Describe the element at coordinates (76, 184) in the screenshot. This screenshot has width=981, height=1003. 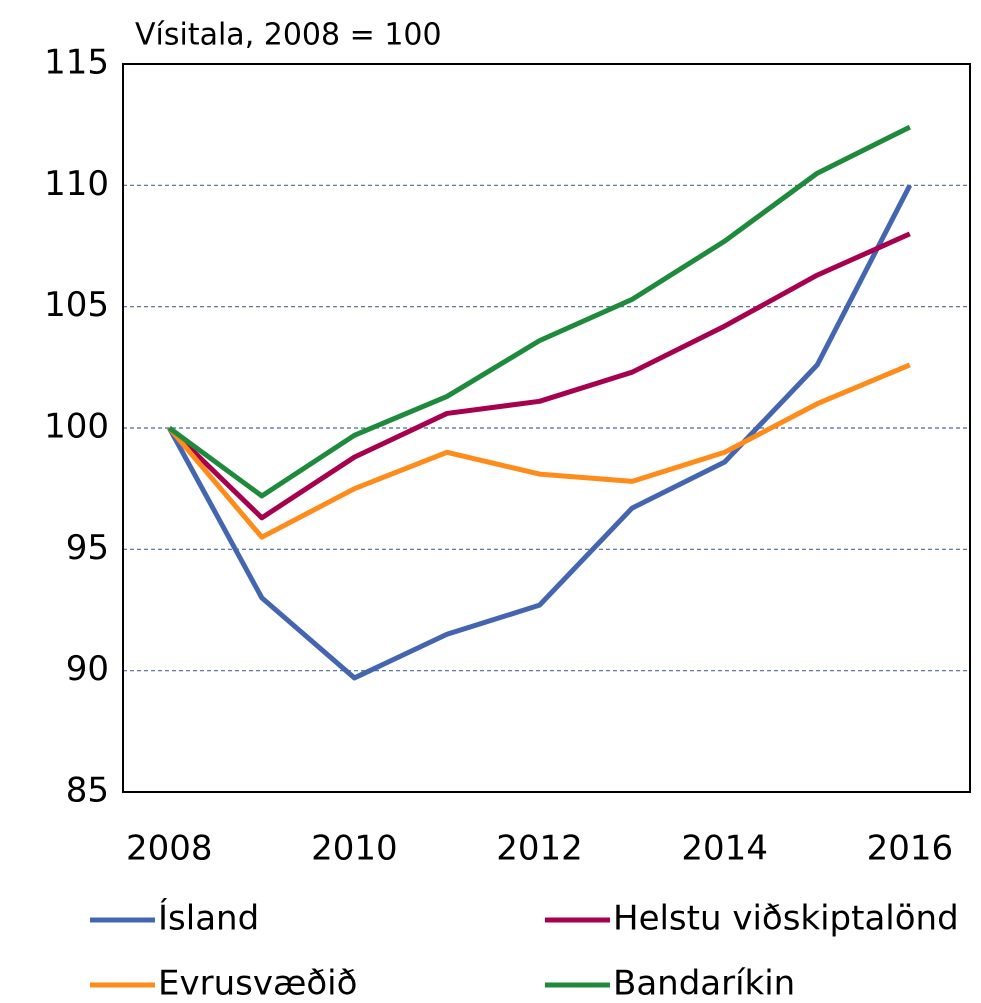
I see `y-tick-label: 110` at that location.